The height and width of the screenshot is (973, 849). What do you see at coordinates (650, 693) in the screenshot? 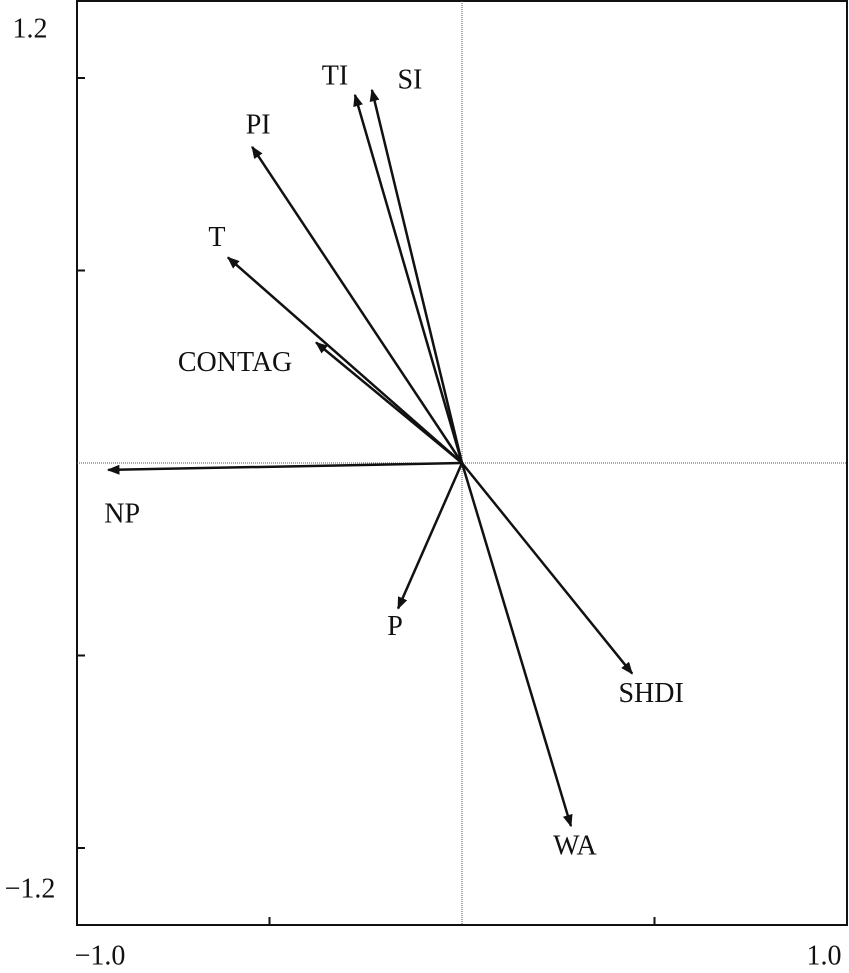
I see `vector-label: SHDI` at bounding box center [650, 693].